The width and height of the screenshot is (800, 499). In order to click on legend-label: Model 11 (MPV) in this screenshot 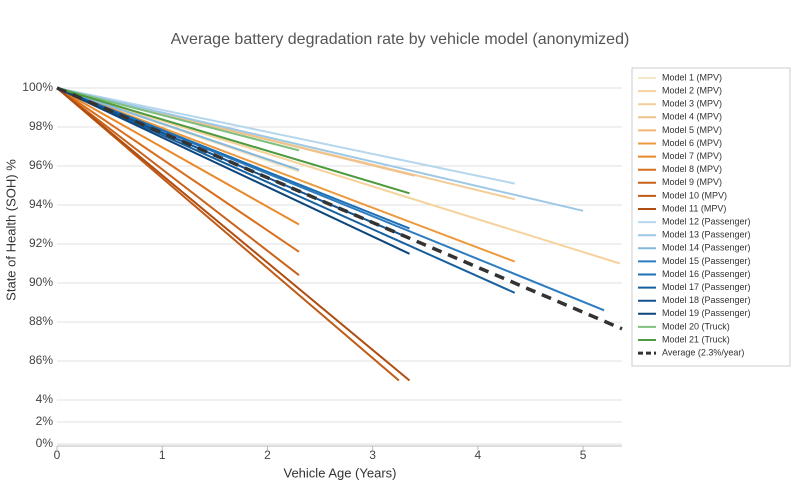, I will do `click(694, 208)`.